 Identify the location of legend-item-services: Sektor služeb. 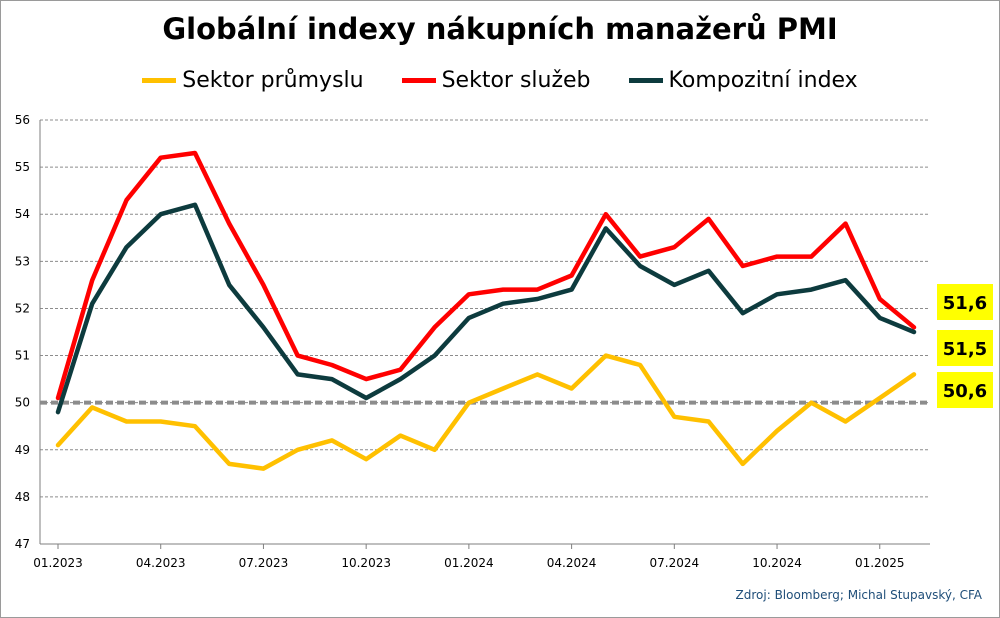
(496, 80).